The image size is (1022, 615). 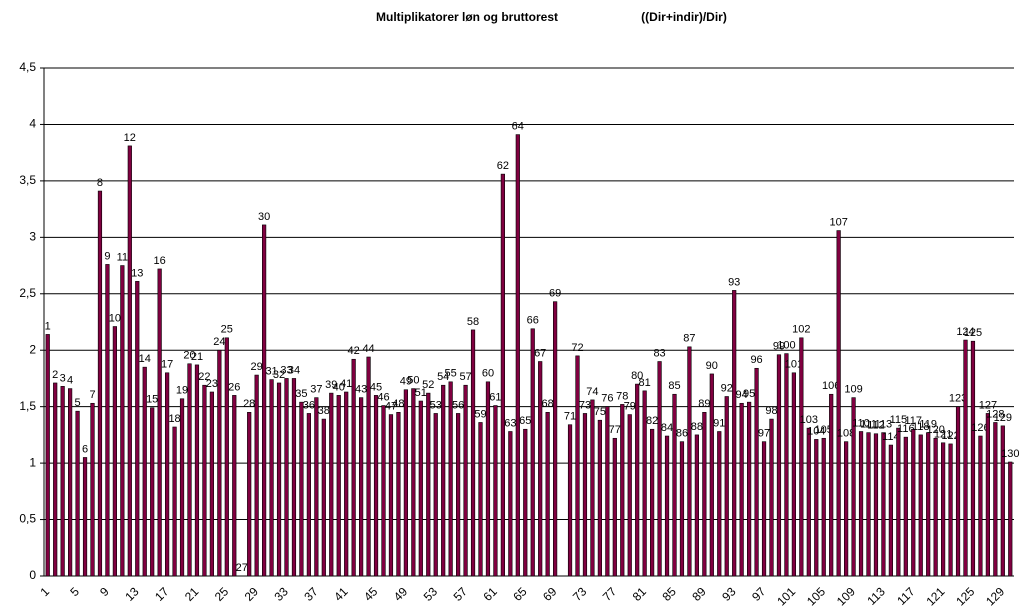 What do you see at coordinates (234, 387) in the screenshot?
I see `bar-label: 26` at bounding box center [234, 387].